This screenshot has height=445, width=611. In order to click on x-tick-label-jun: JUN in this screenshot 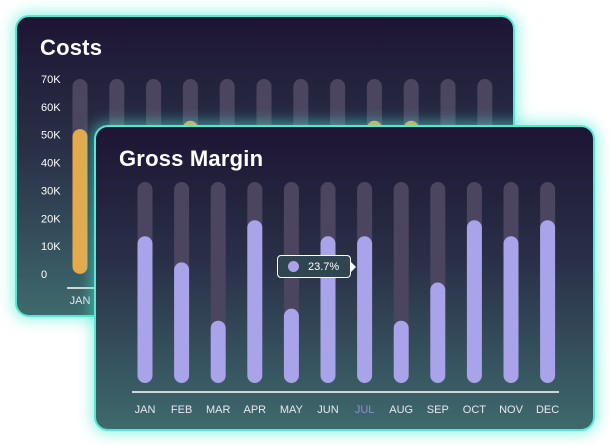, I will do `click(327, 410)`.